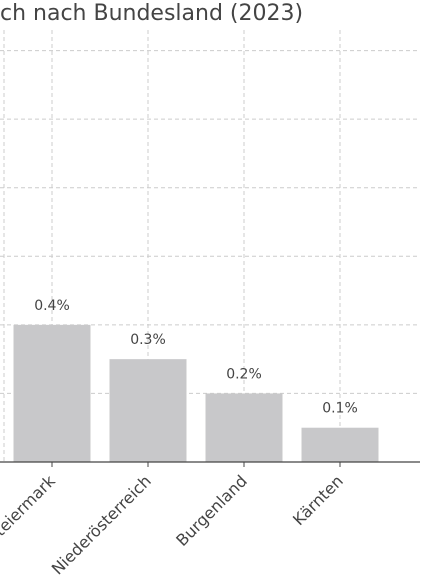 The height and width of the screenshot is (578, 431). I want to click on x-tick-label: Burgenland, so click(211, 510).